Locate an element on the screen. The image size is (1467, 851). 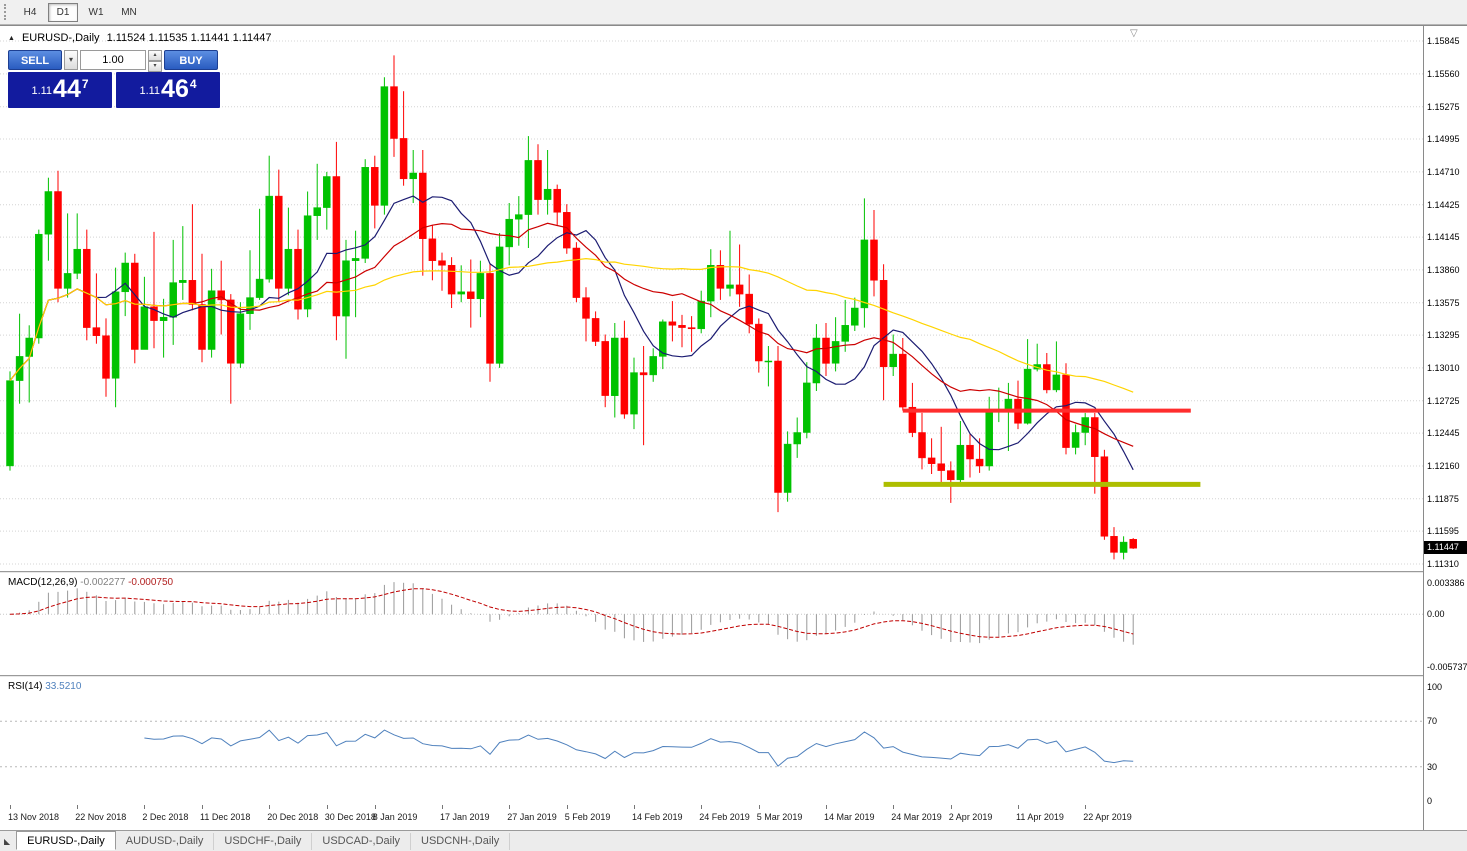
toolbar-grip is located at coordinates (7, 12).